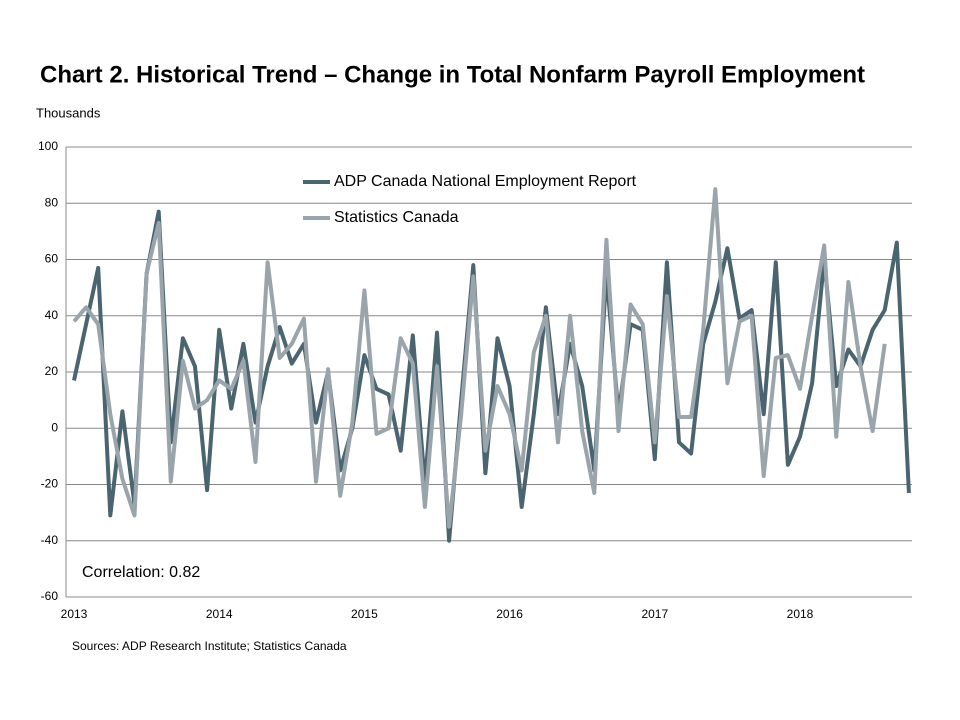  What do you see at coordinates (74, 614) in the screenshot?
I see `x-tick-label: 2013` at bounding box center [74, 614].